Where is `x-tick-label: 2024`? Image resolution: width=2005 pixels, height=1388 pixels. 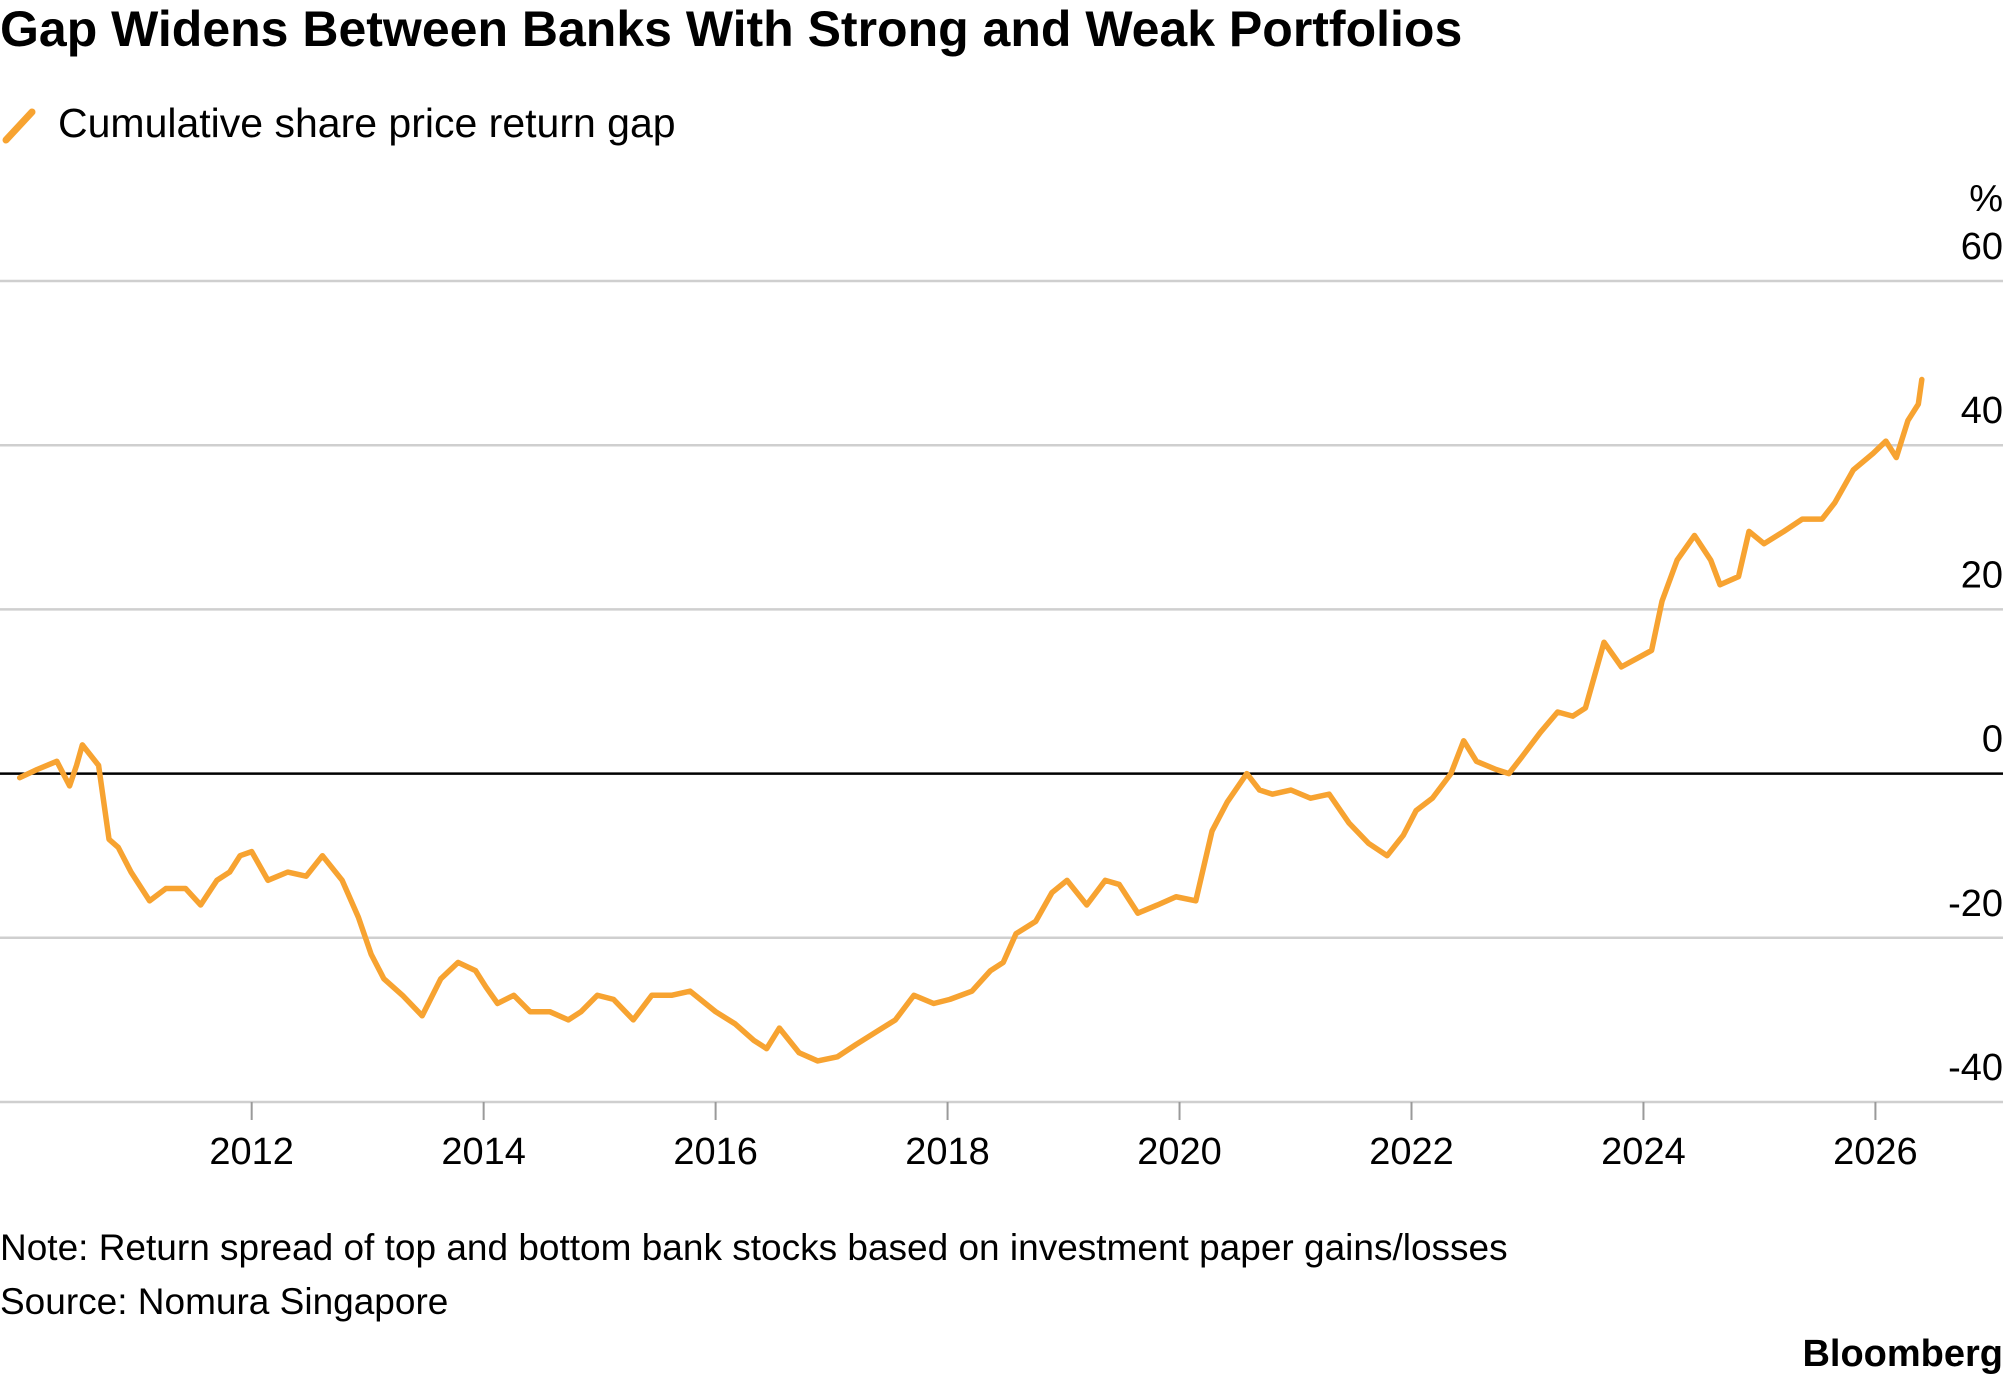 x-tick-label: 2024 is located at coordinates (1643, 1152).